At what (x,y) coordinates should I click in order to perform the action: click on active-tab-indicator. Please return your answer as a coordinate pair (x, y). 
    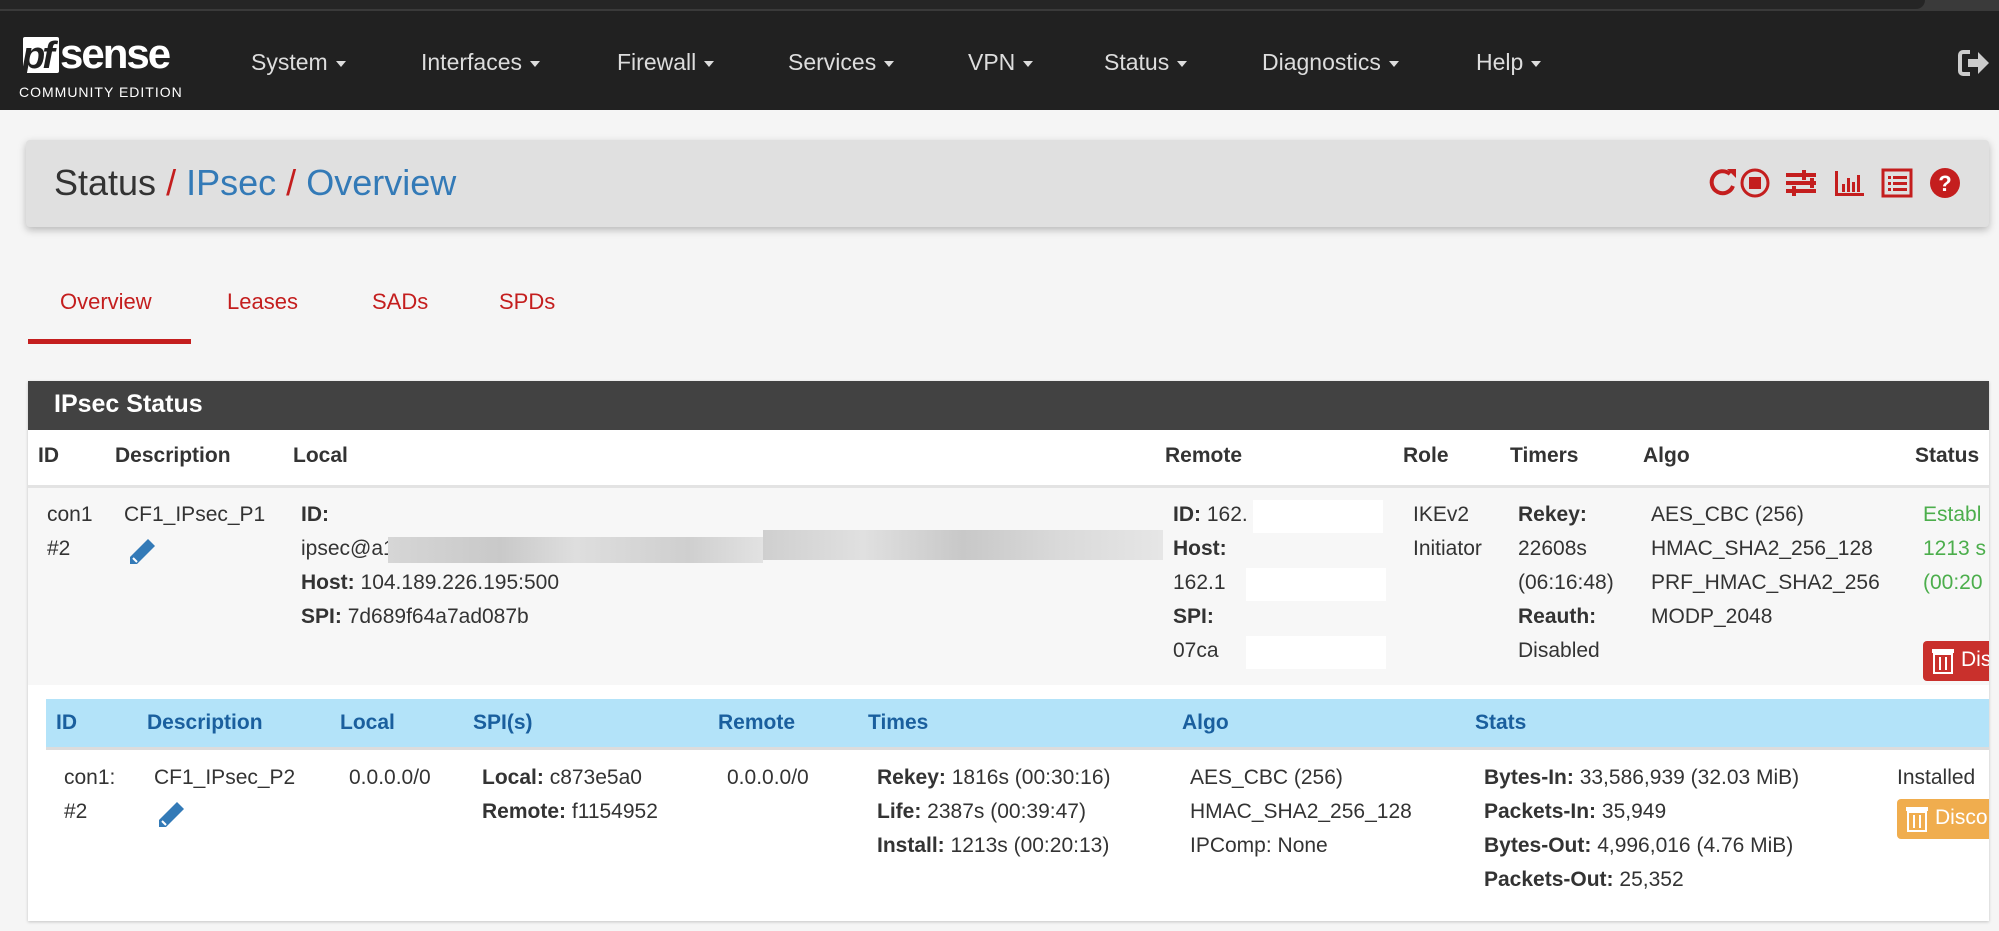
    Looking at the image, I should click on (109, 341).